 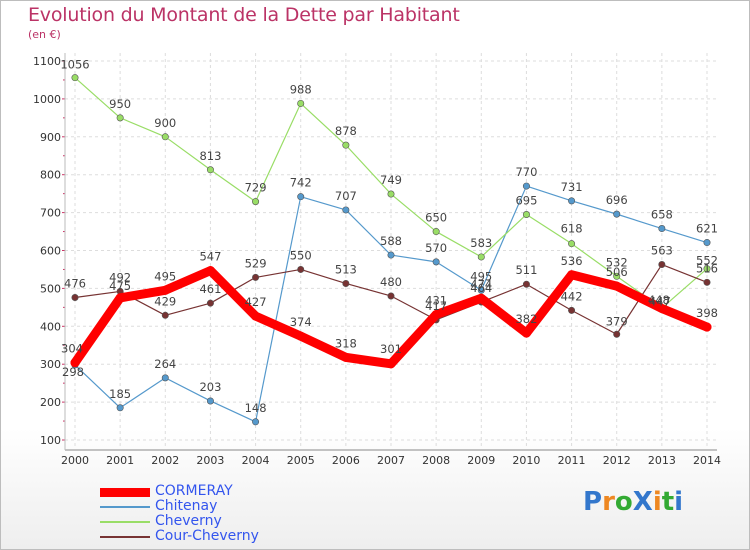 What do you see at coordinates (165, 276) in the screenshot?
I see `data-label-cormeray: 495` at bounding box center [165, 276].